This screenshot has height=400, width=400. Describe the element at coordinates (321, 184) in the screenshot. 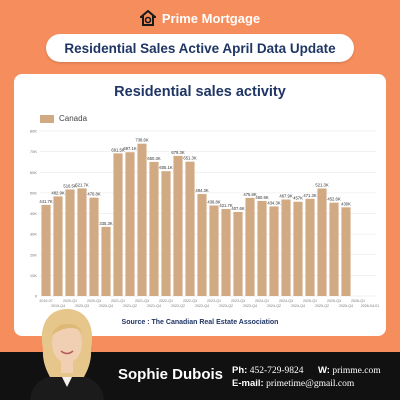

I see `data-label: 521.3K` at that location.